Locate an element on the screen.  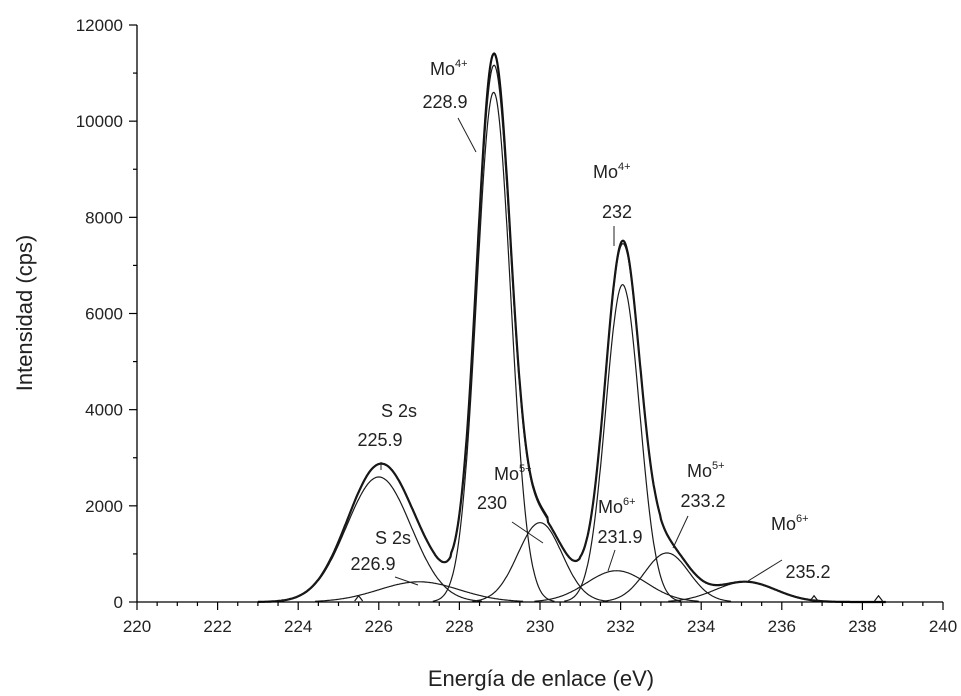
y-axis-title: Intensidad (cps) is located at coordinates (24, 313).